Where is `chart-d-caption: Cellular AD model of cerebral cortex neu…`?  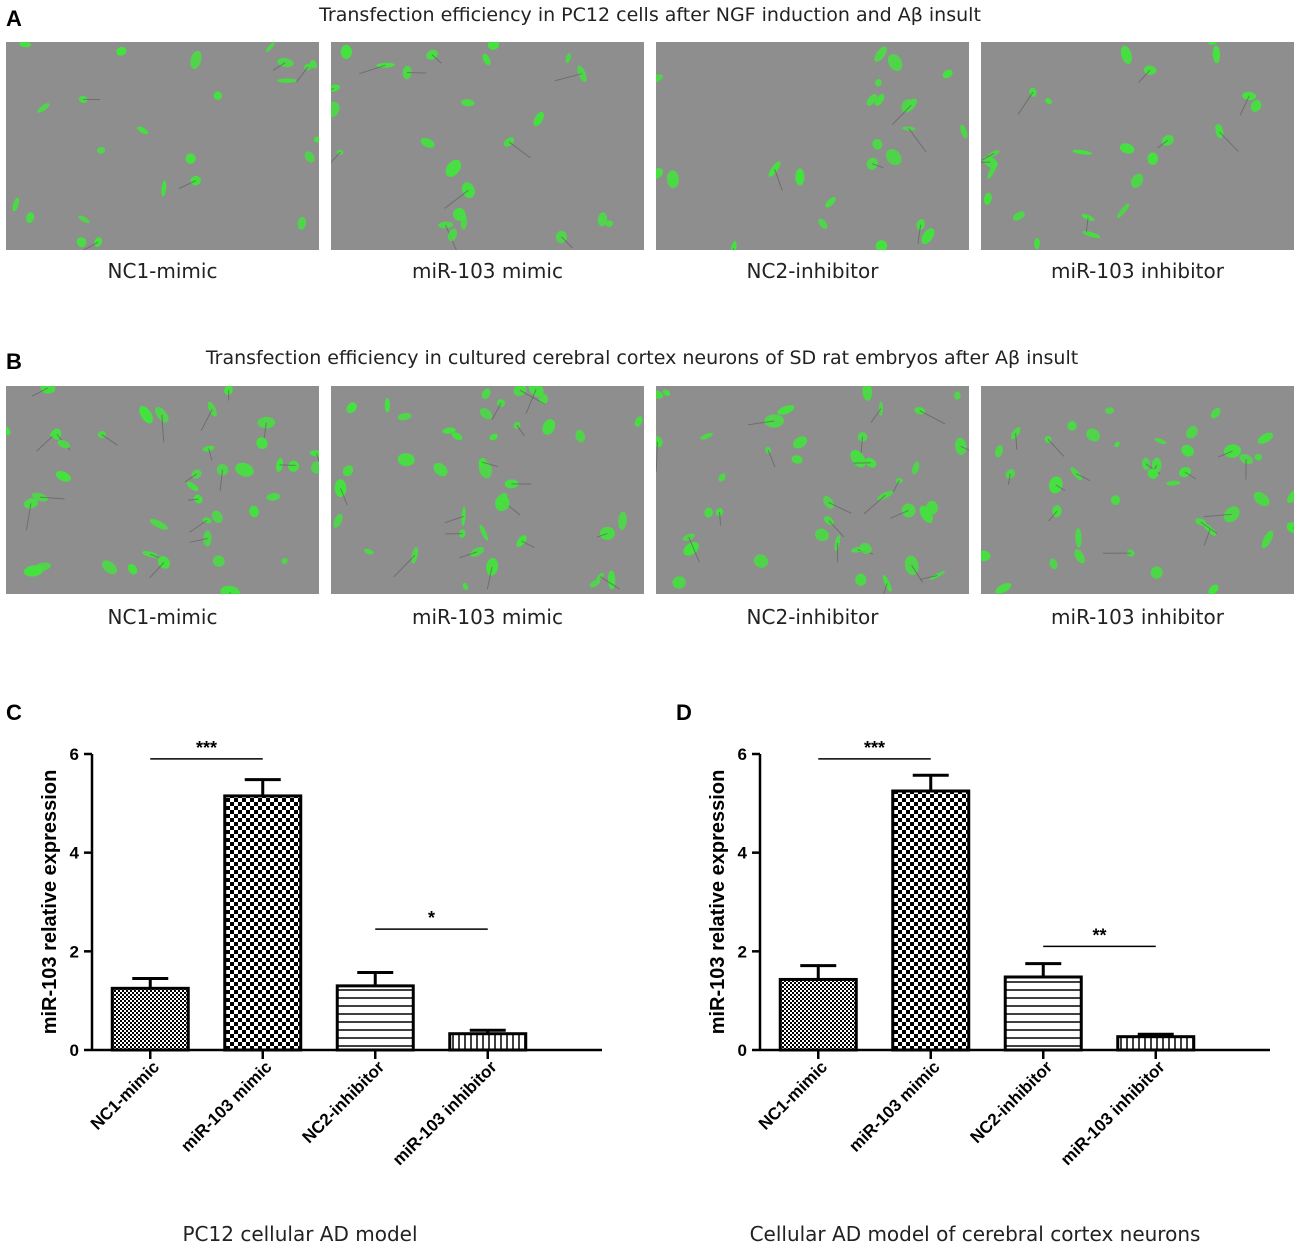 chart-d-caption: Cellular AD model of cerebral cortex neu… is located at coordinates (975, 1234).